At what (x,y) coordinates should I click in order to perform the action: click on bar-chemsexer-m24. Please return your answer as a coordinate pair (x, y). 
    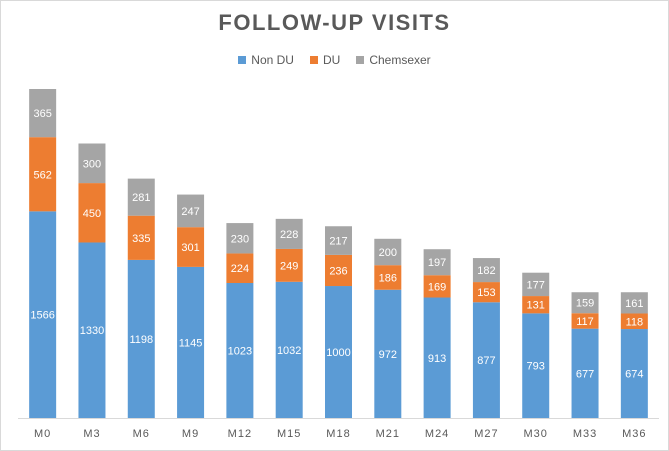
    Looking at the image, I should click on (437, 262).